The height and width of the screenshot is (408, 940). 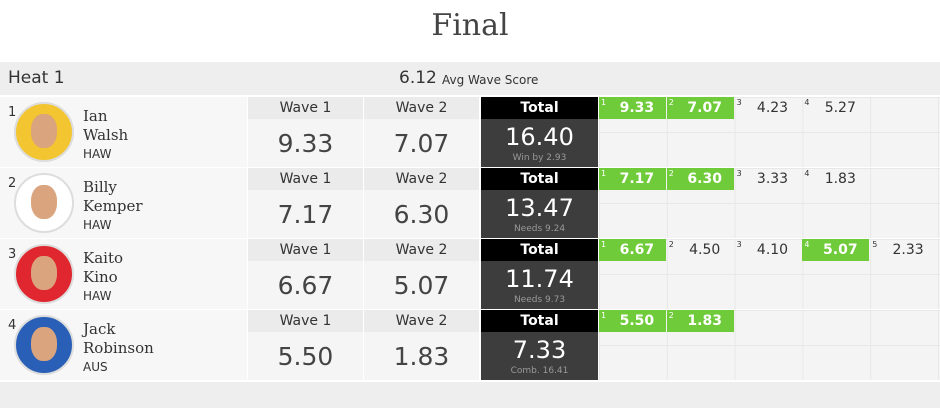 I want to click on footer-bar, so click(x=470, y=395).